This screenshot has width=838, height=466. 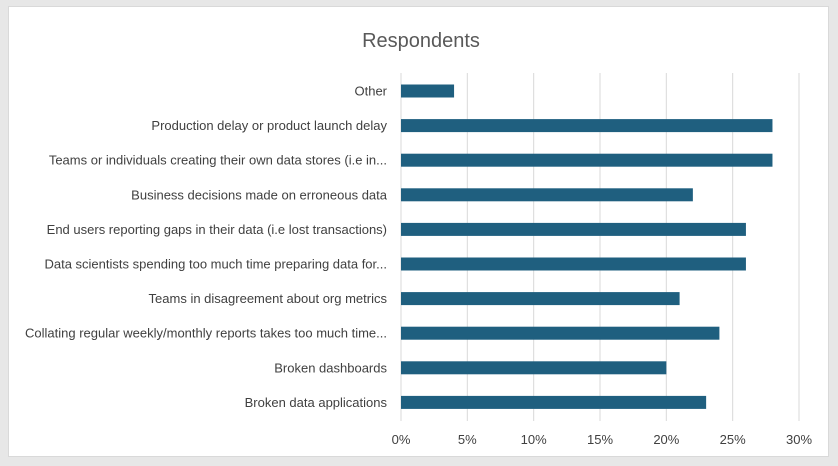 I want to click on category-label: Broken dashboards, so click(x=330, y=367).